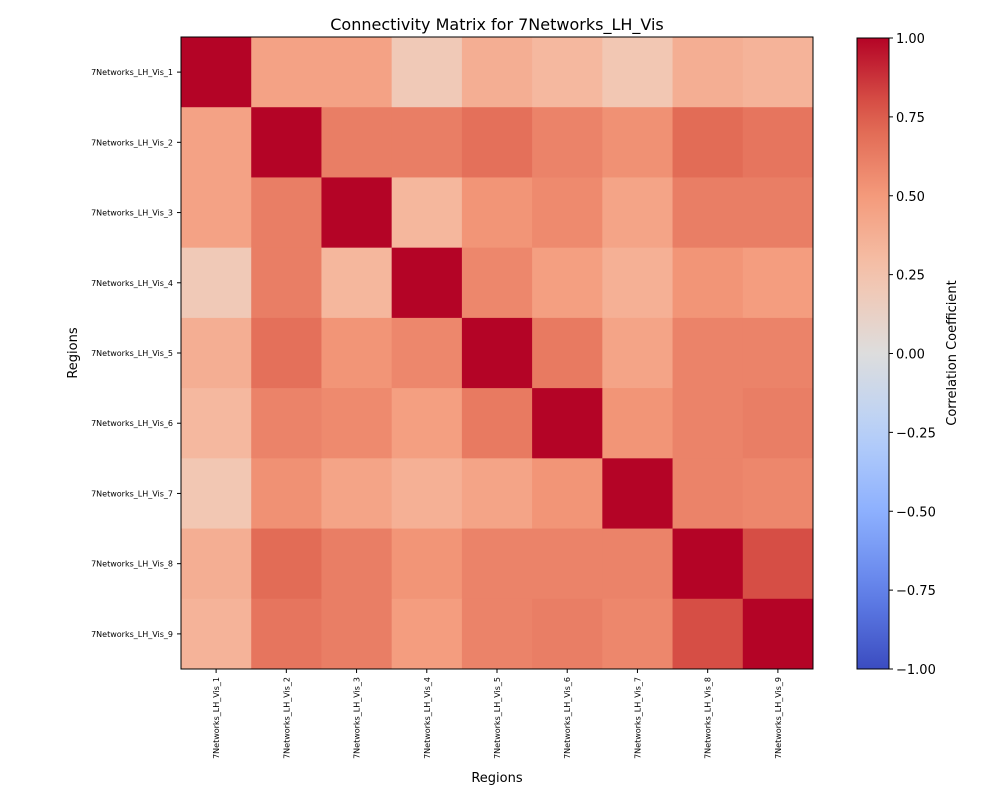 Image resolution: width=1000 pixels, height=800 pixels. I want to click on y-tick-label: 7Networks_LH_Vis_1, so click(132, 72).